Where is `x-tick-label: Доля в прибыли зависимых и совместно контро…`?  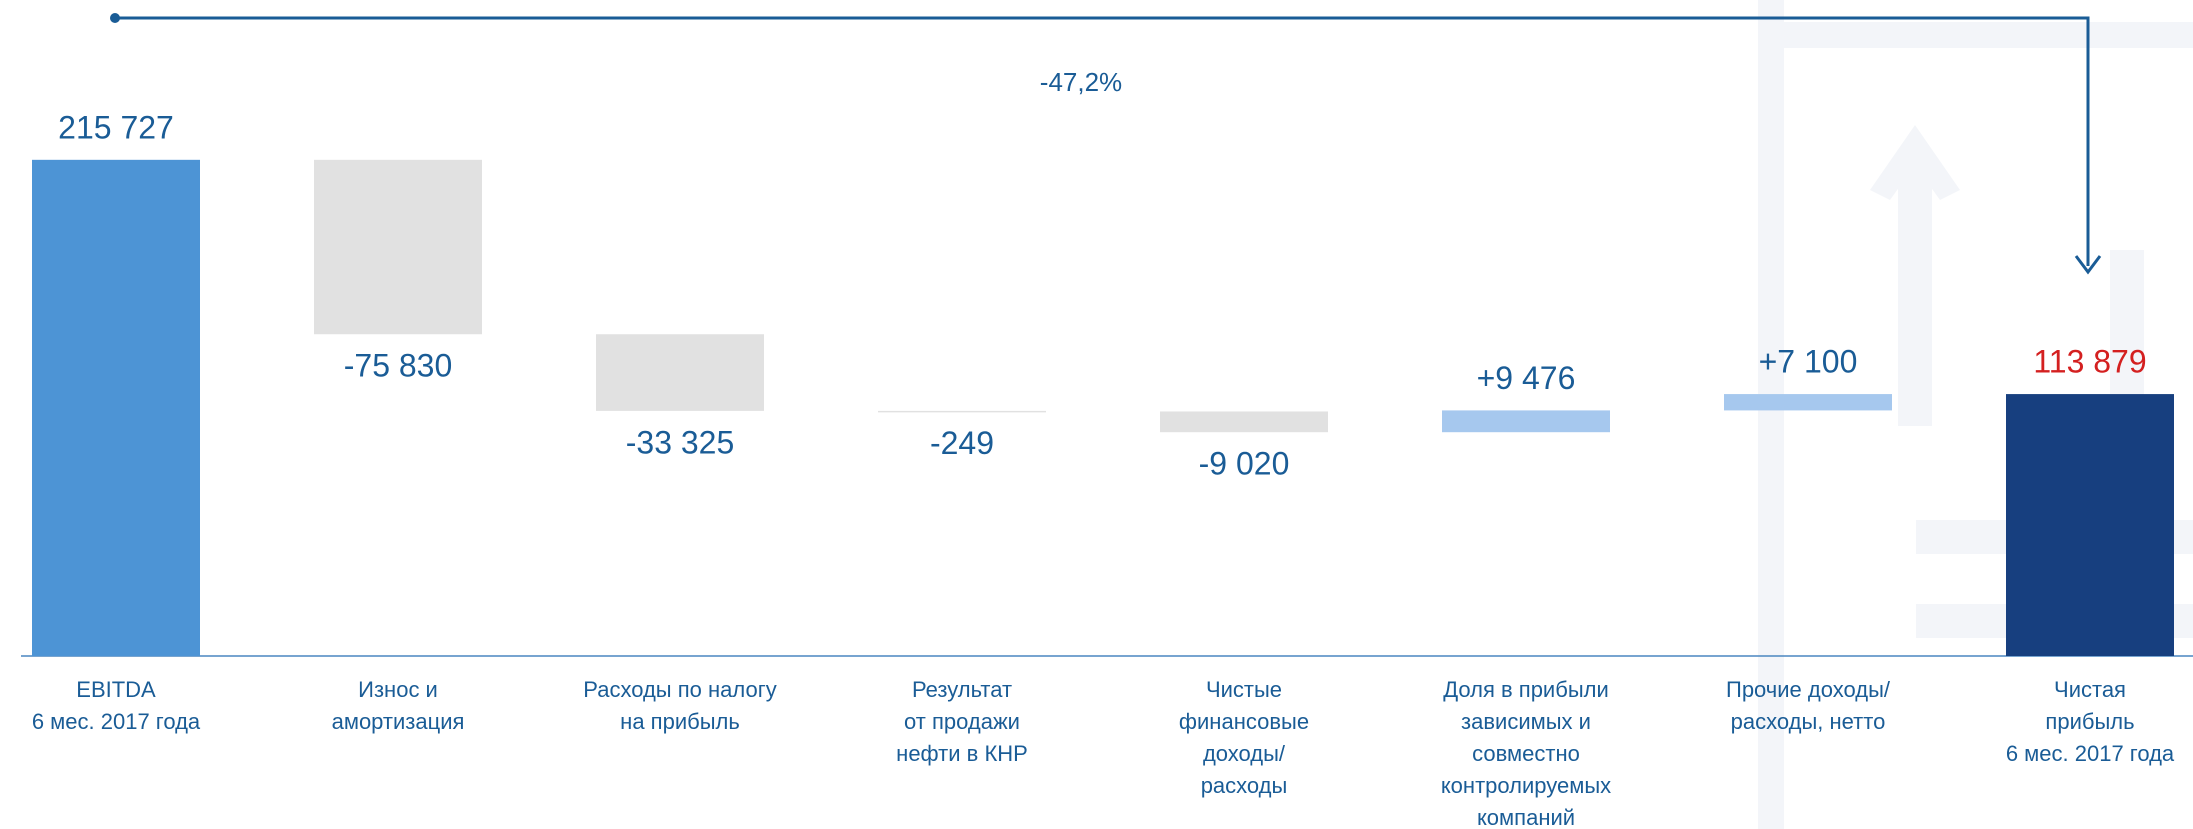 x-tick-label: Доля в прибыли зависимых и совместно контро… is located at coordinates (1526, 753).